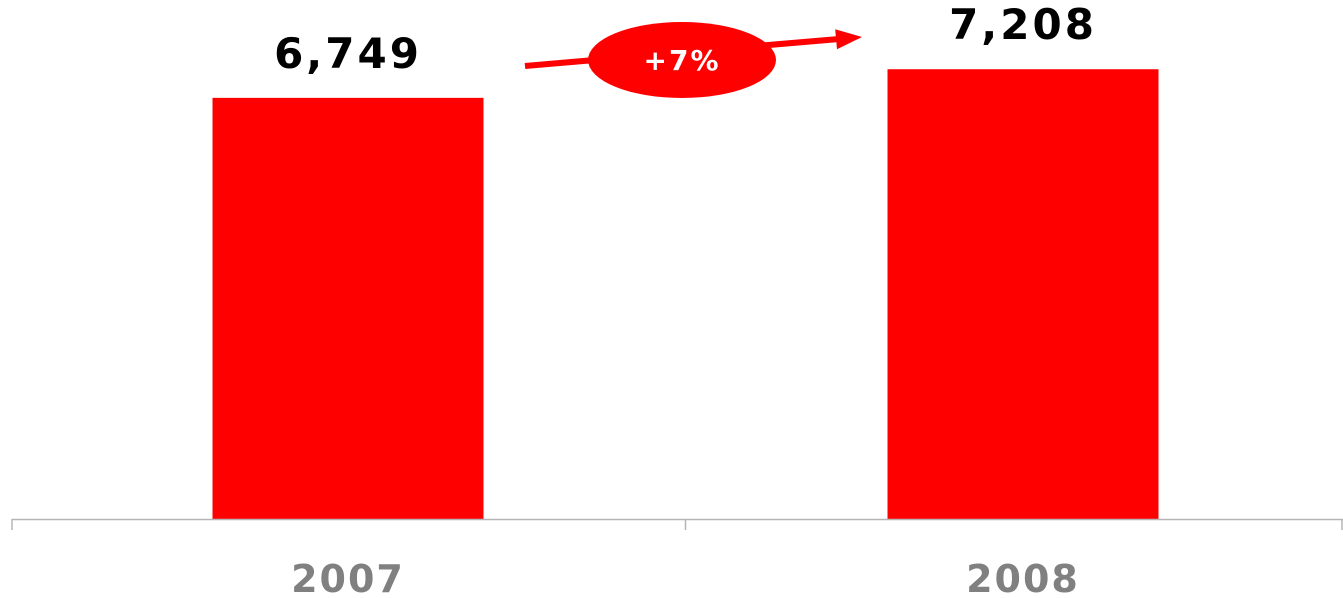  I want to click on bar-2007, so click(348, 308).